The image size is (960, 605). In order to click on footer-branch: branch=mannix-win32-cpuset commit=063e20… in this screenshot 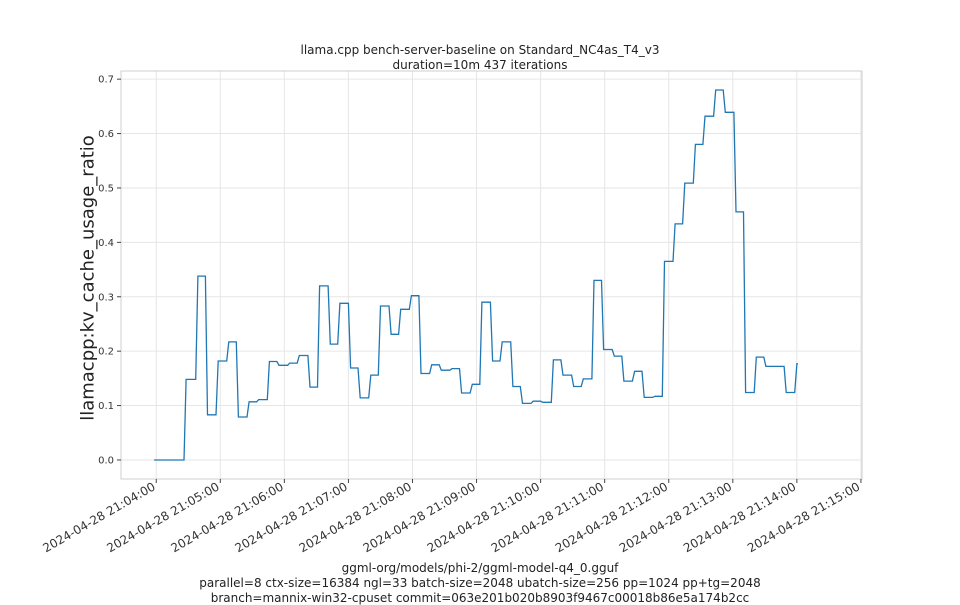, I will do `click(480, 598)`.